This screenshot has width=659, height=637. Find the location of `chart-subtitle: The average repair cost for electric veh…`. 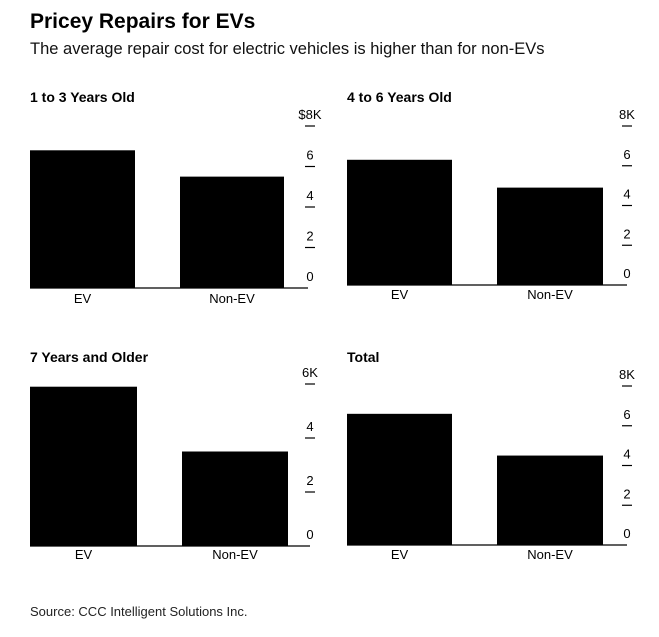

chart-subtitle: The average repair cost for electric veh… is located at coordinates (287, 49).